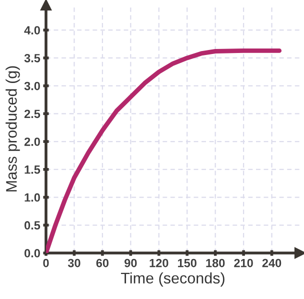 The width and height of the screenshot is (304, 299). I want to click on x-tick-label: 60, so click(102, 263).